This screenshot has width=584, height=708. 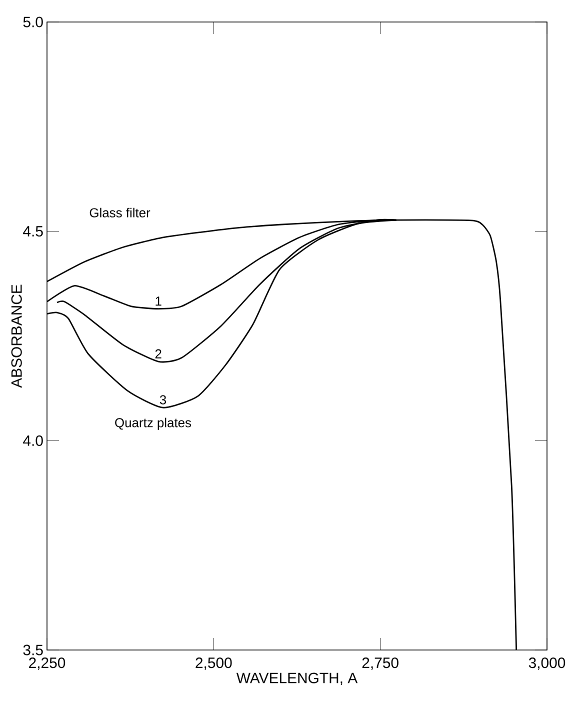 I want to click on series-label: Glass filter, so click(x=120, y=213).